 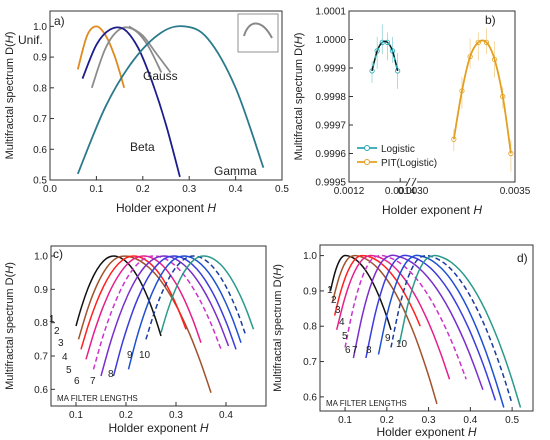 What do you see at coordinates (342, 322) in the screenshot?
I see `line-label-d-3: 4` at bounding box center [342, 322].